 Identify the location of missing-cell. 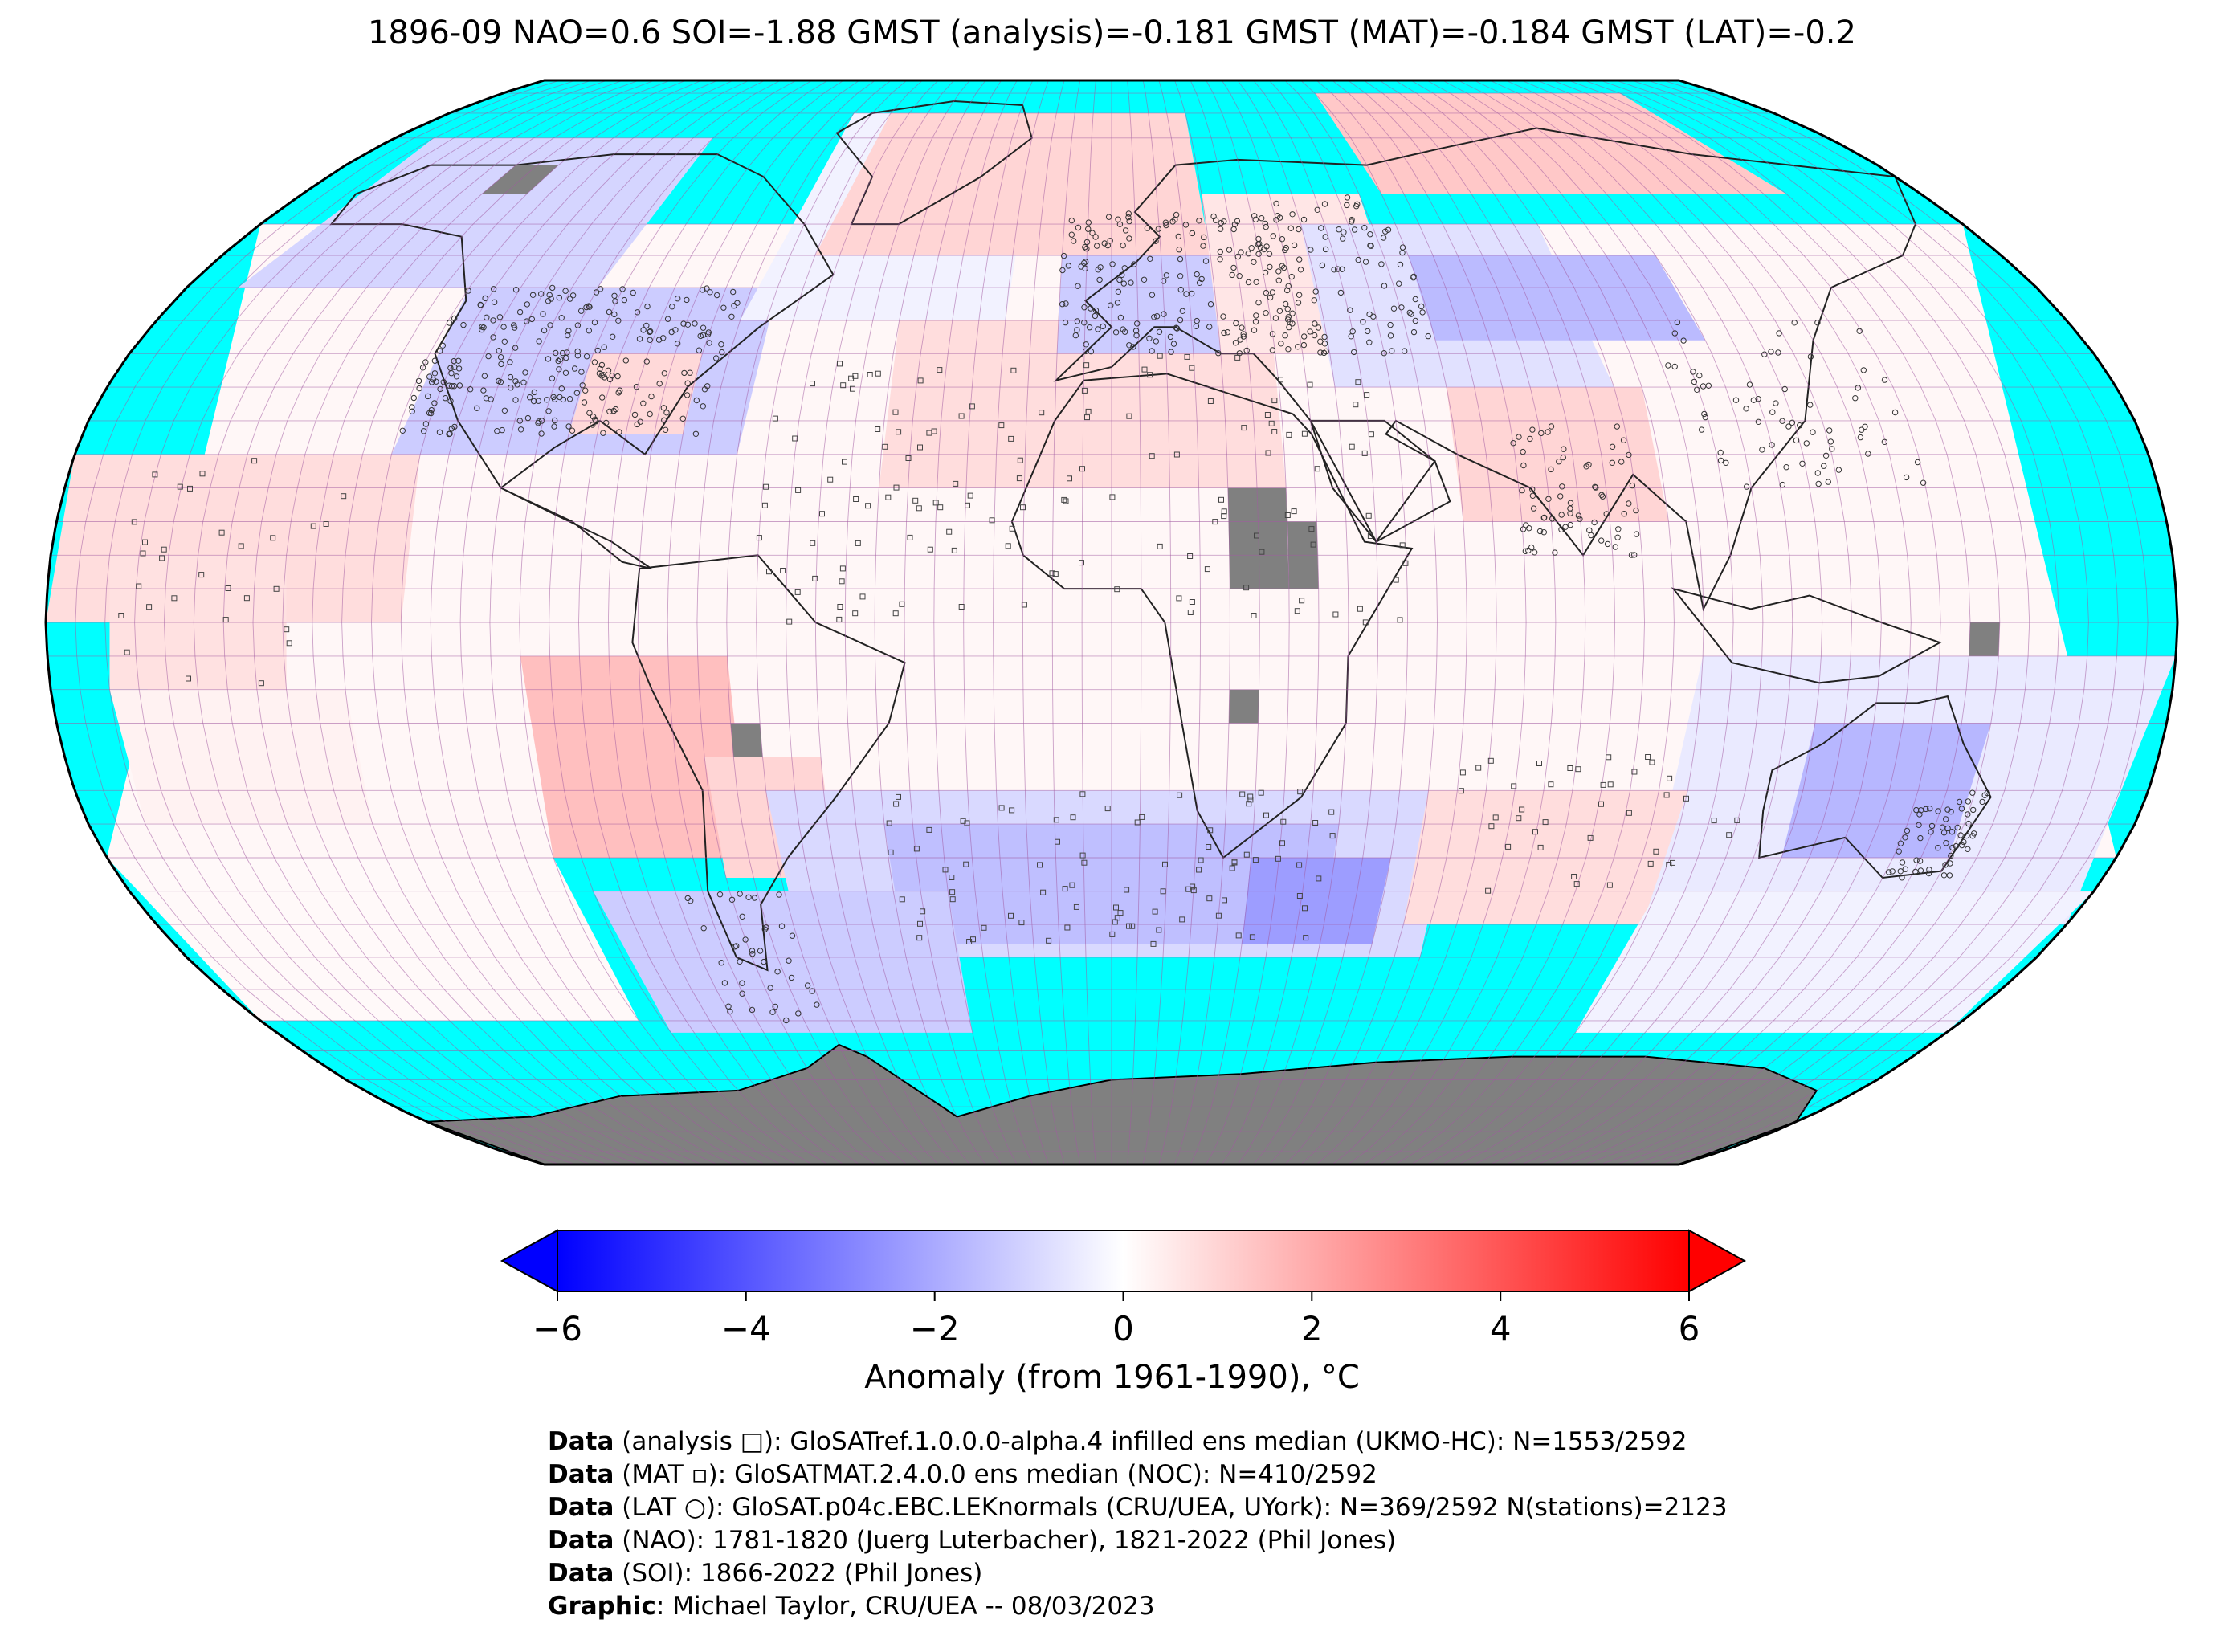
(1984, 639).